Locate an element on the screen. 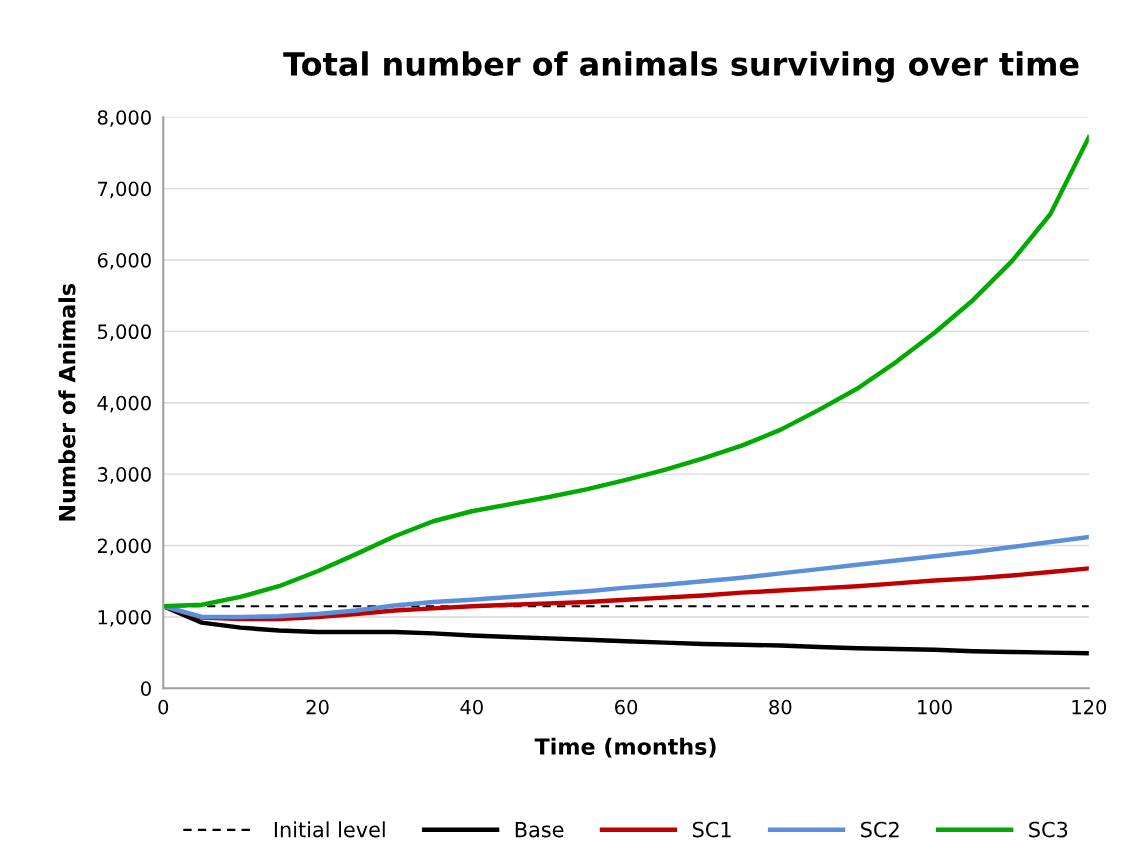 The height and width of the screenshot is (868, 1126). legend-label: SC2 is located at coordinates (880, 829).